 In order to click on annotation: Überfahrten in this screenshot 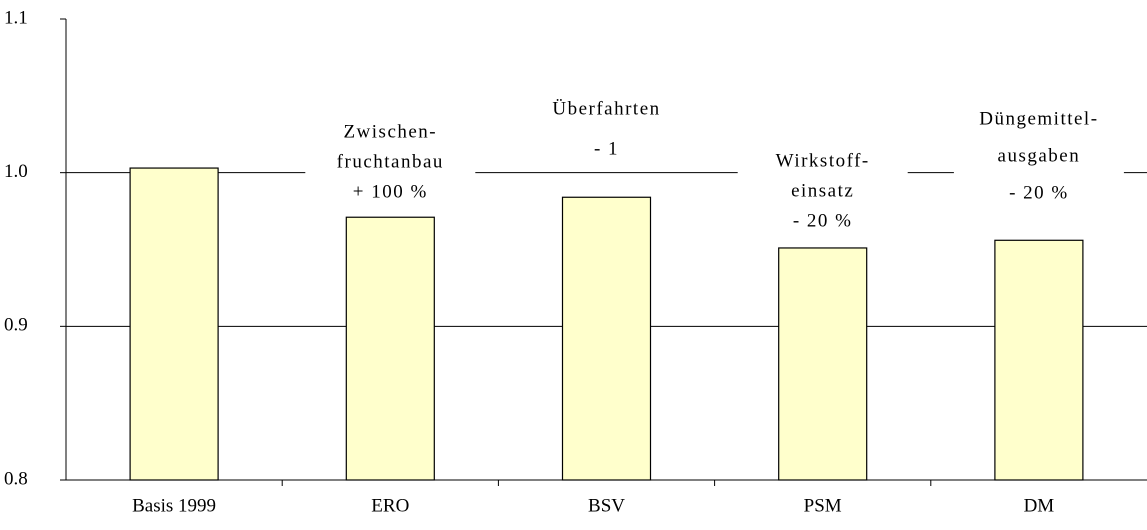, I will do `click(606, 108)`.